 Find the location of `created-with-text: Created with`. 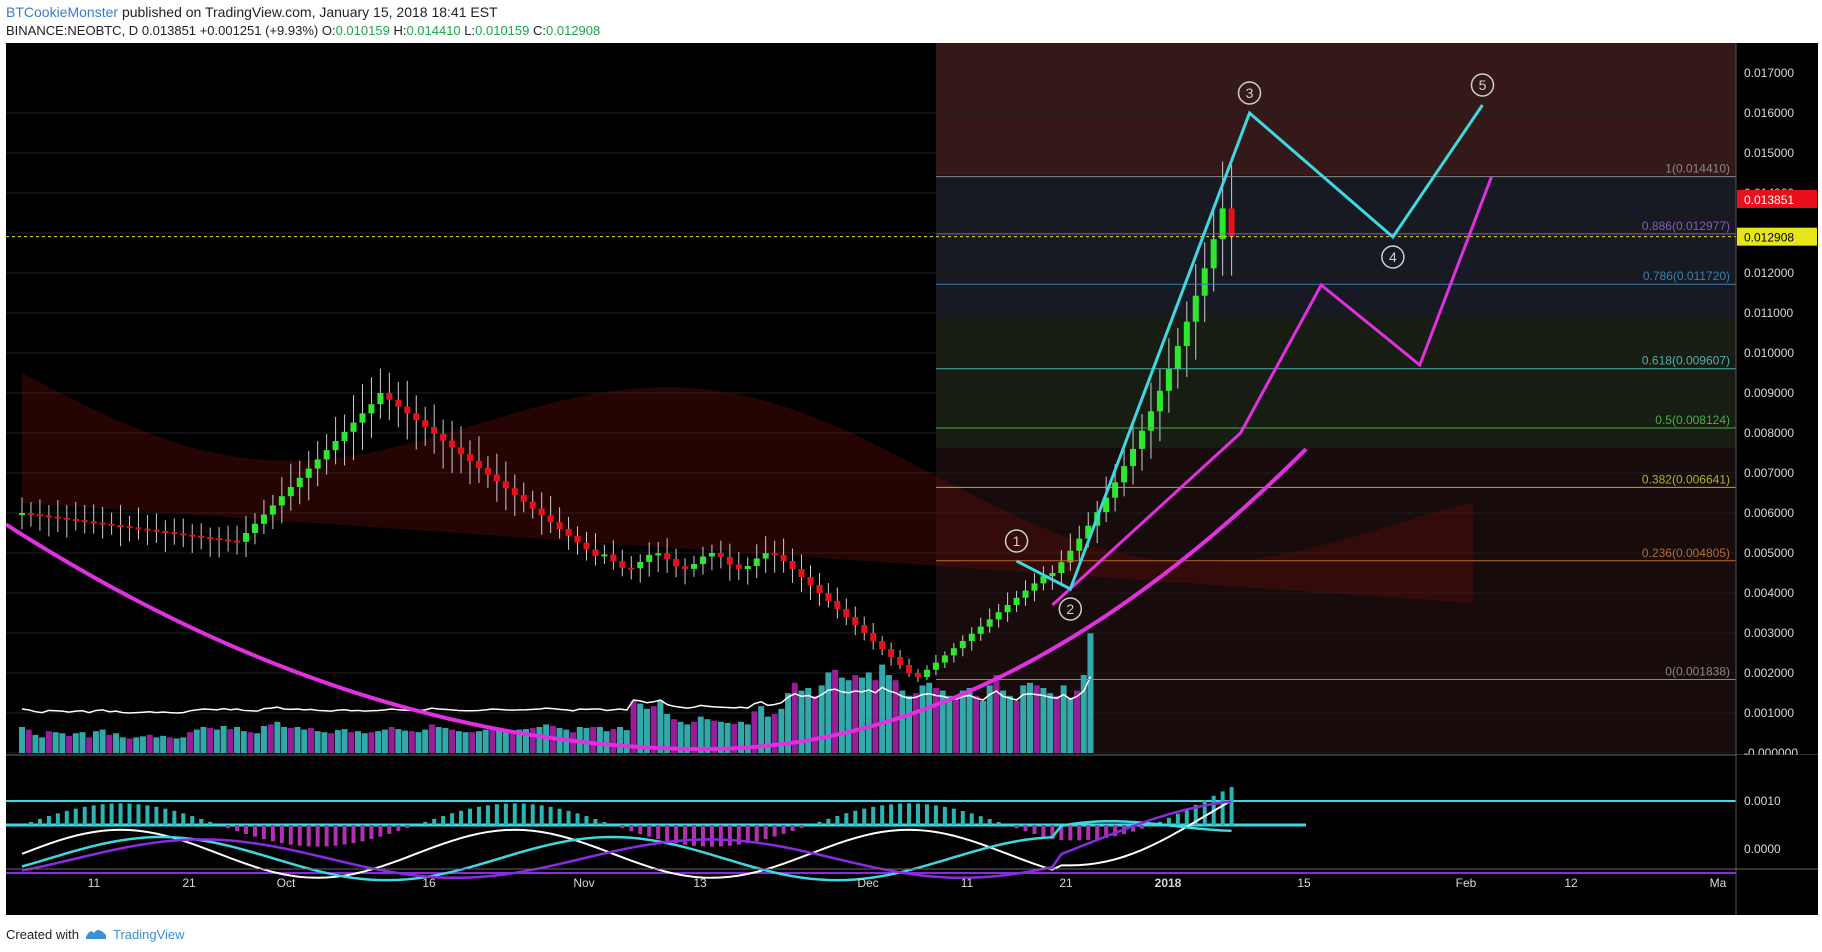

created-with-text: Created with is located at coordinates (42, 934).